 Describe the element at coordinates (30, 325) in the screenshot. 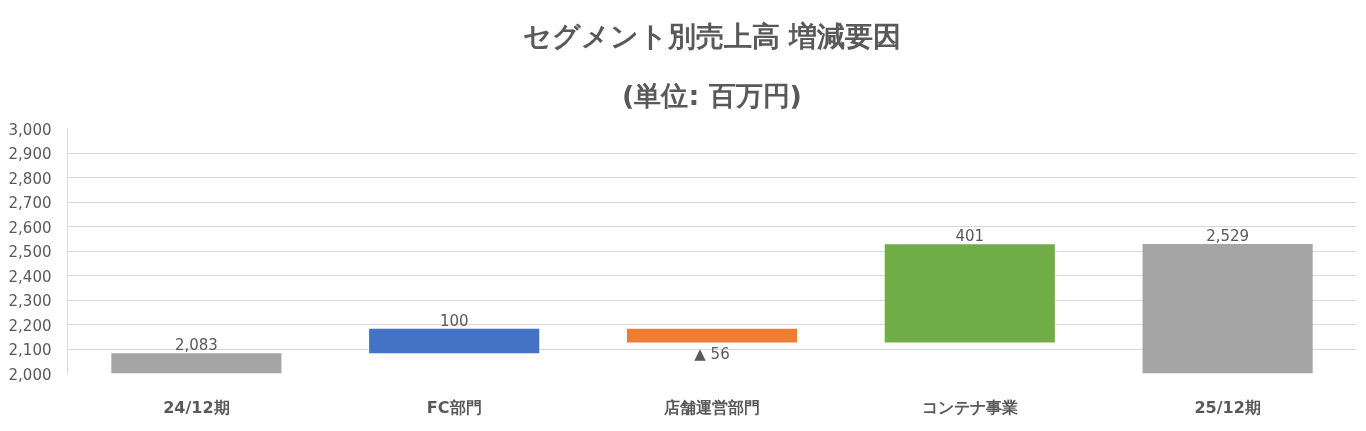

I see `y-tick-label: 2,200` at that location.